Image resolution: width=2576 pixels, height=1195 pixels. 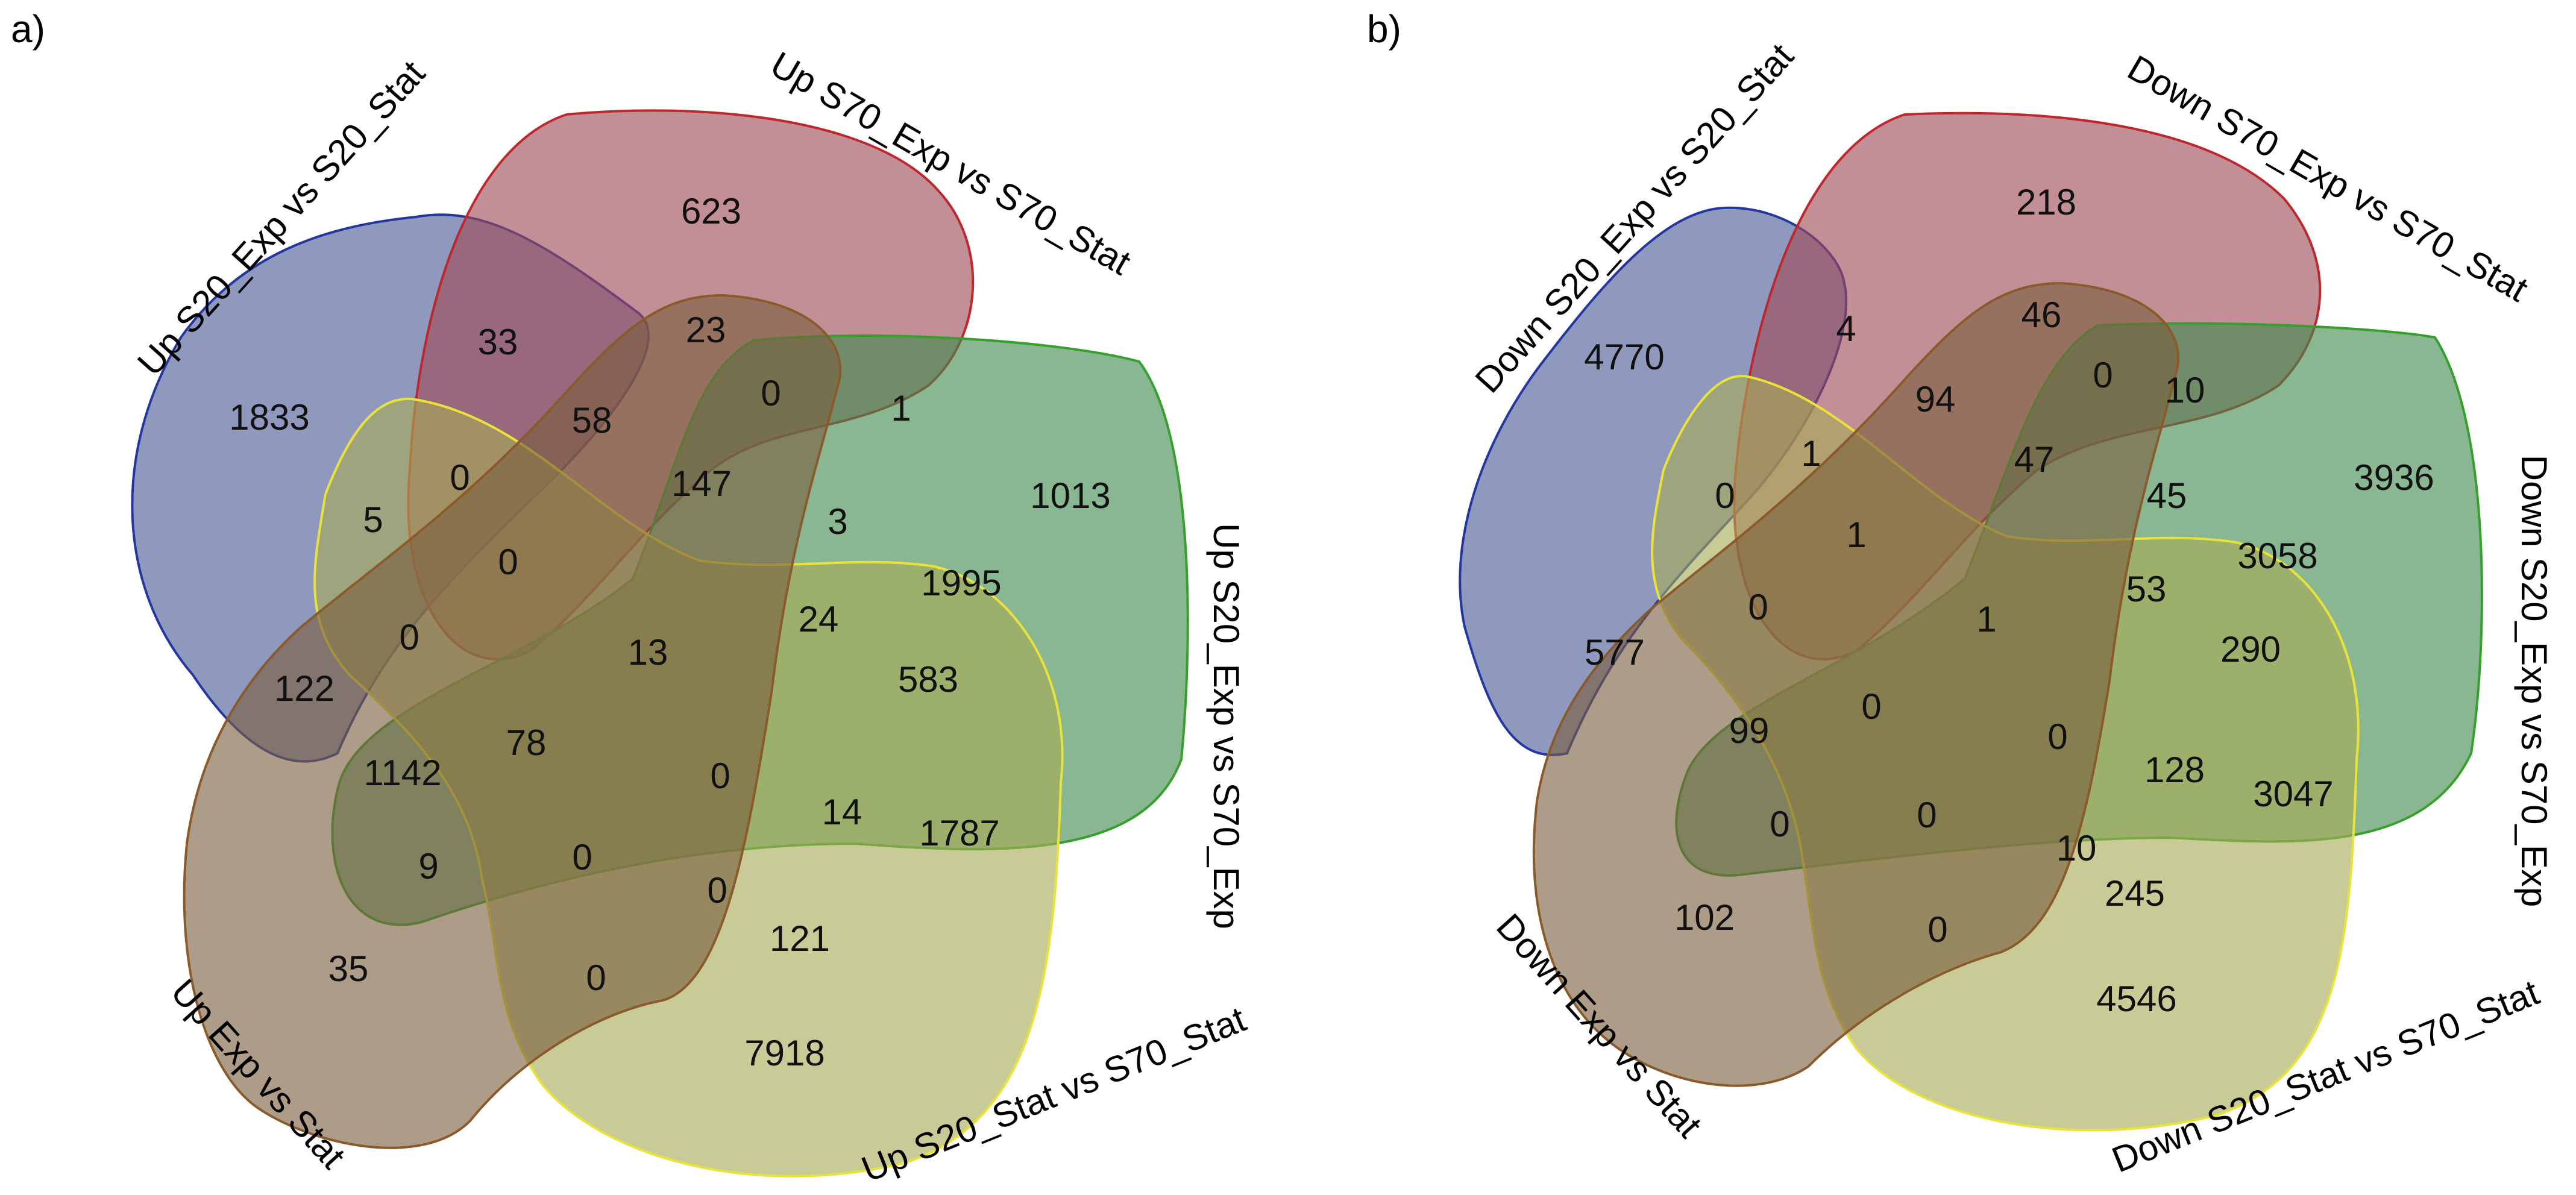 I want to click on count-a-7: 1013, so click(x=1070, y=495).